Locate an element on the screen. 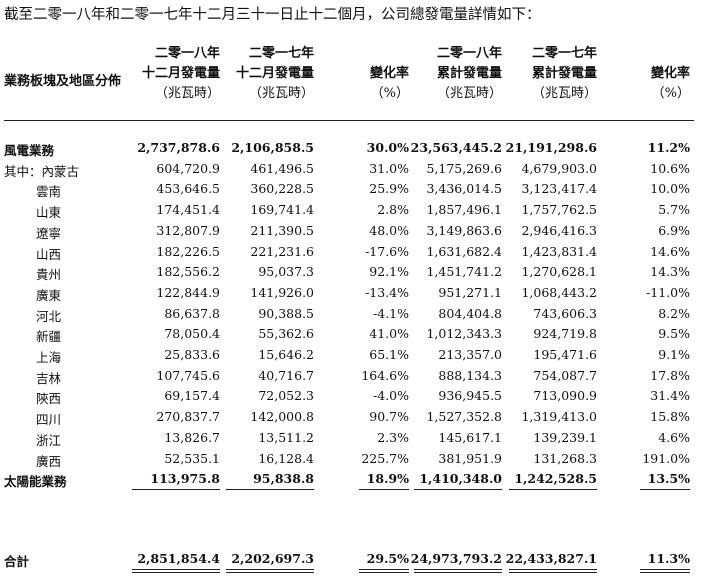 Image resolution: width=701 pixels, height=579 pixels. row-label: 吉林 is located at coordinates (49, 378).